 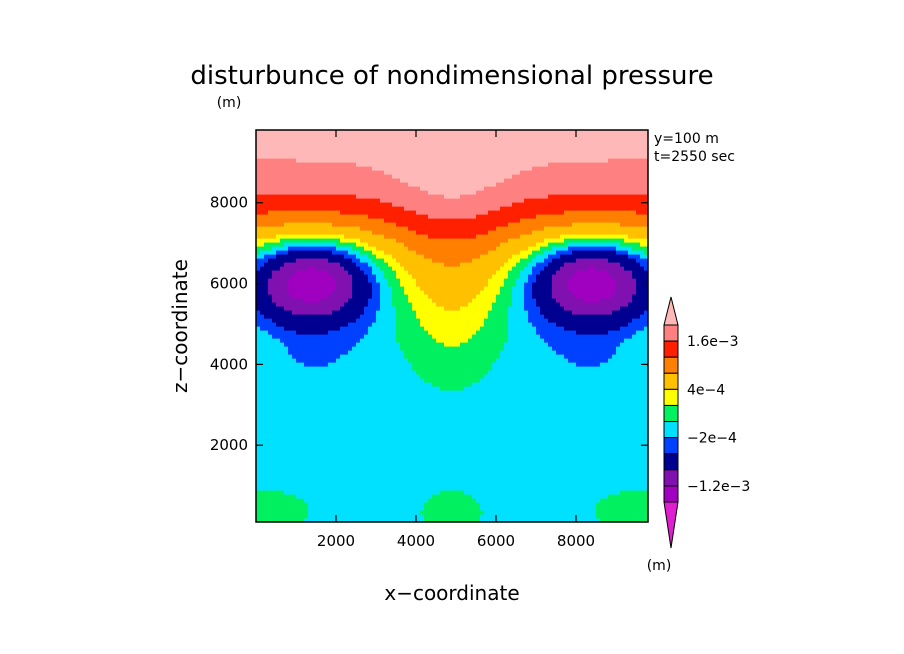 What do you see at coordinates (451, 593) in the screenshot?
I see `x-axis-label: x−coordinate` at bounding box center [451, 593].